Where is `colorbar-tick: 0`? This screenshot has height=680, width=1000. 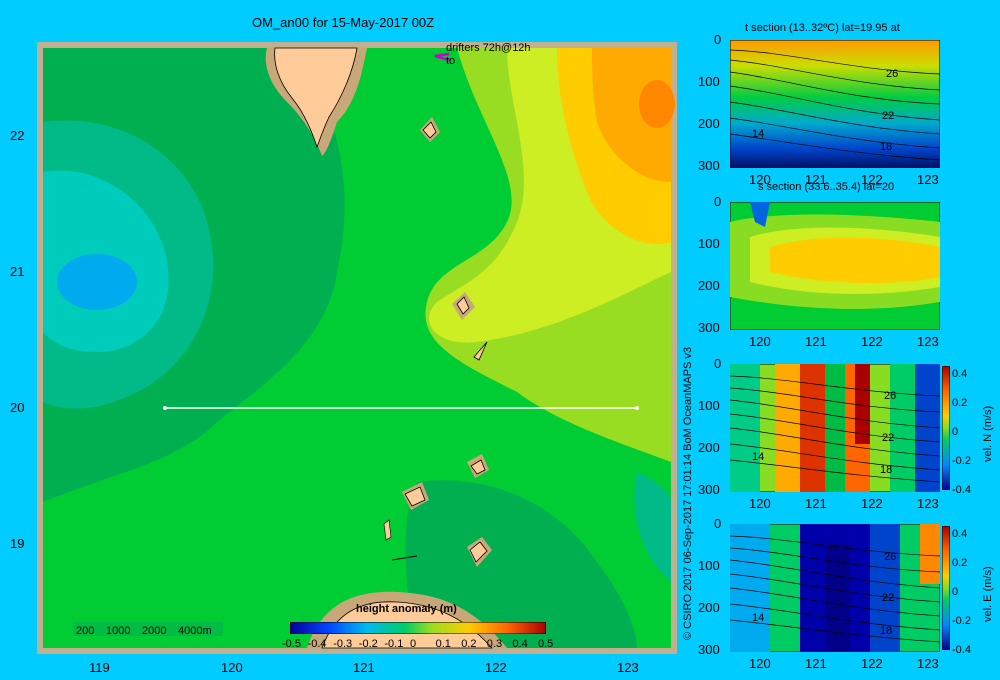 colorbar-tick: 0 is located at coordinates (413, 644).